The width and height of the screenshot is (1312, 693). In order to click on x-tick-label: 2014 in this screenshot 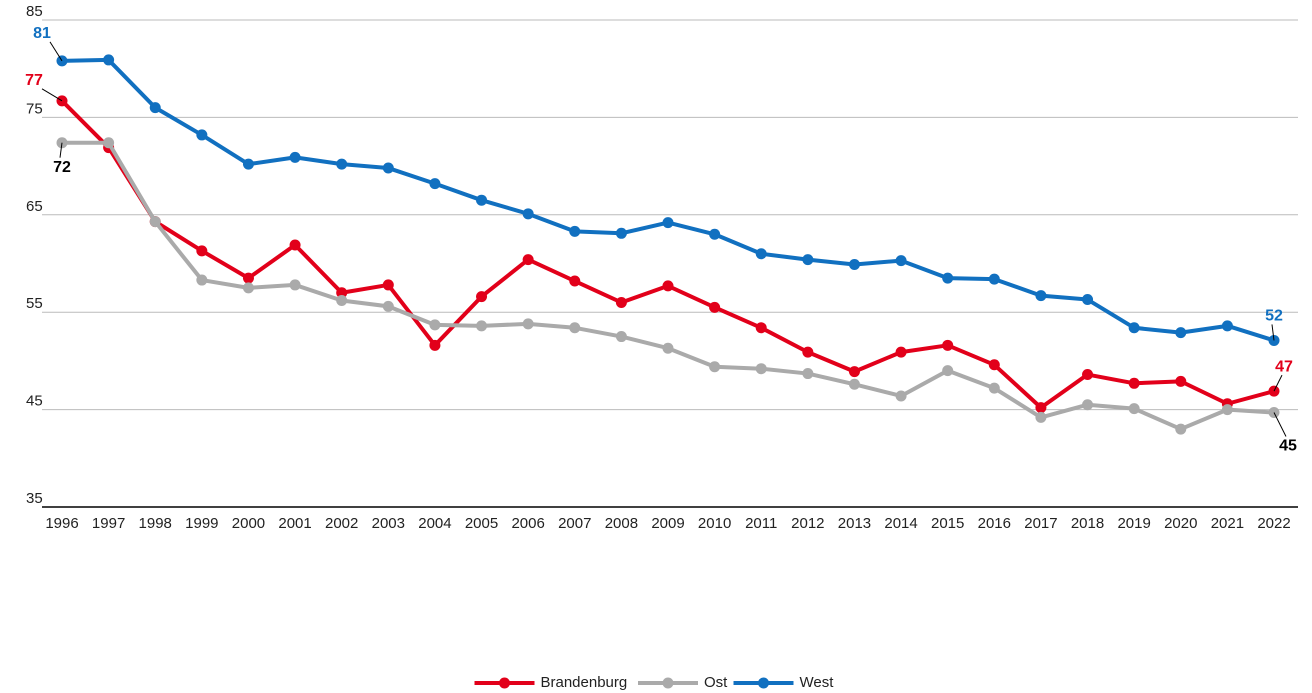, I will do `click(900, 523)`.